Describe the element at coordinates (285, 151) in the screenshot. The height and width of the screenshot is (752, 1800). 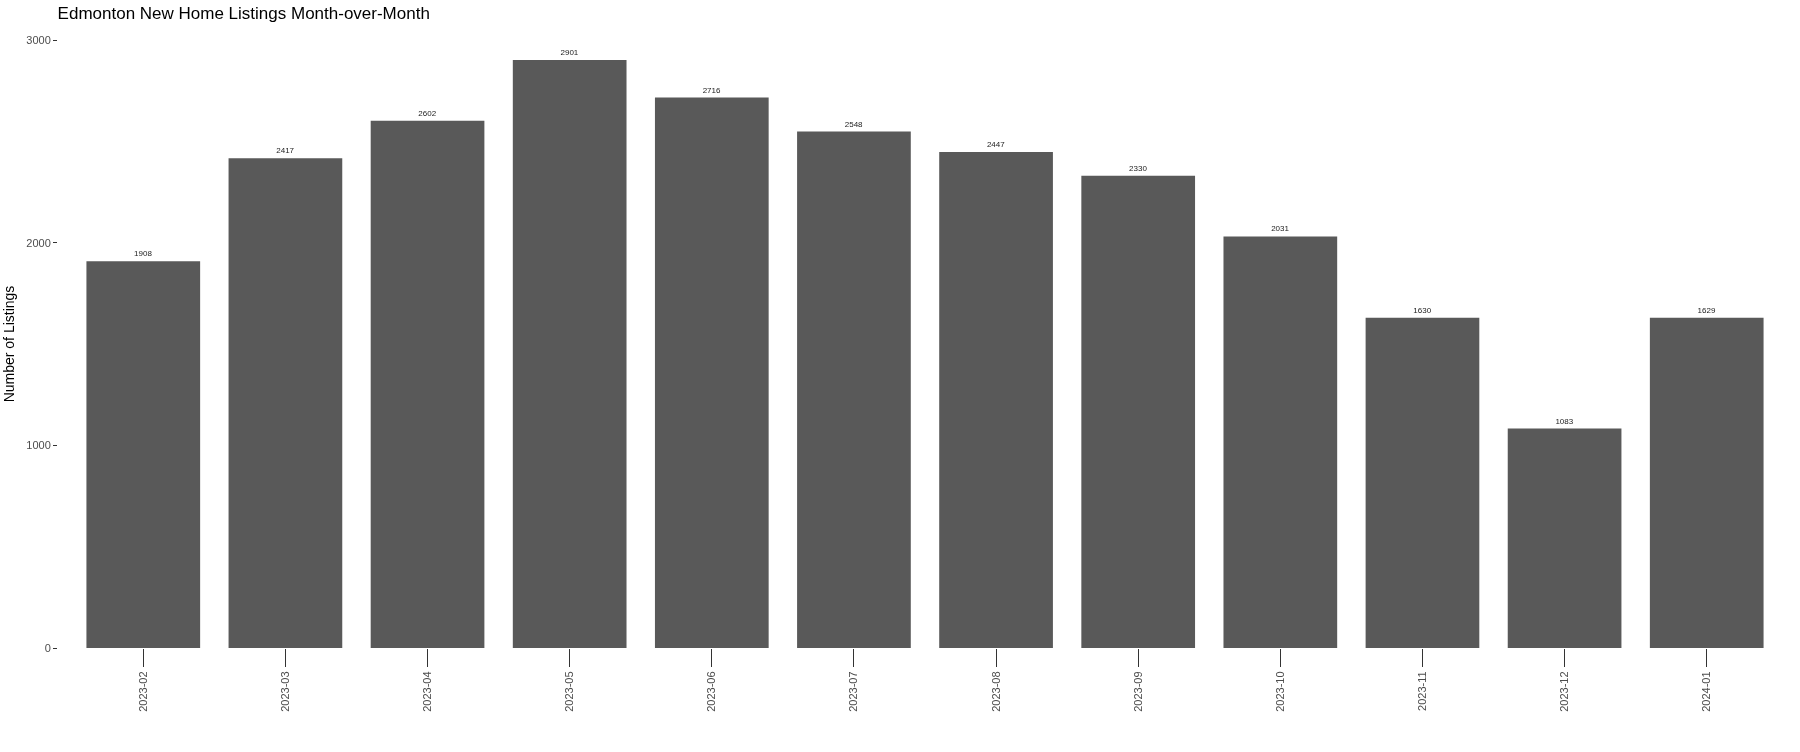
I see `data-label: 2417` at that location.